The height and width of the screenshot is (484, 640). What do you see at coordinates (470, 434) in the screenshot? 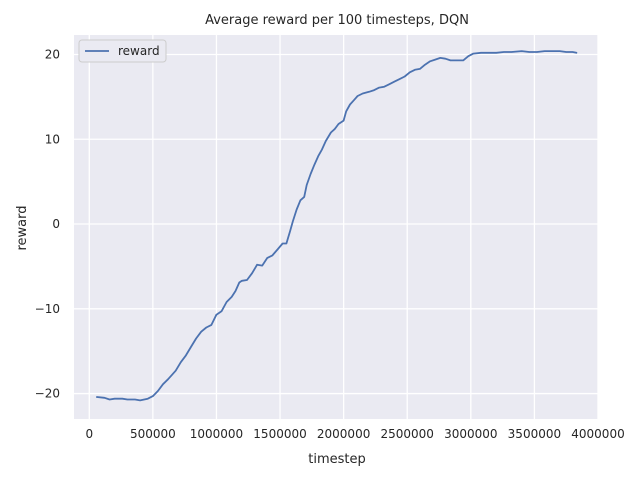
I see `x-tick-label: 3000000` at bounding box center [470, 434].